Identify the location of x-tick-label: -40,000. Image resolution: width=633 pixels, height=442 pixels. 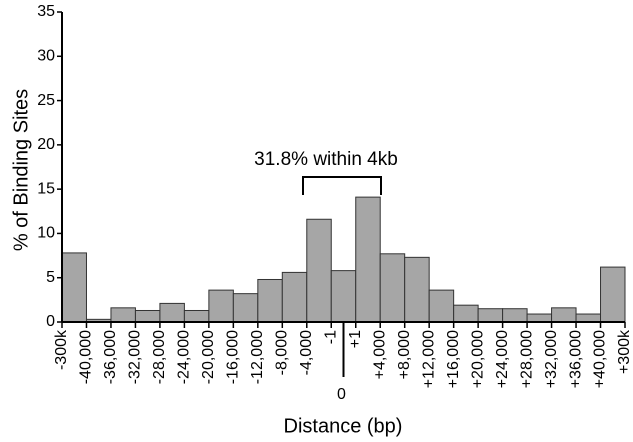
(86, 357).